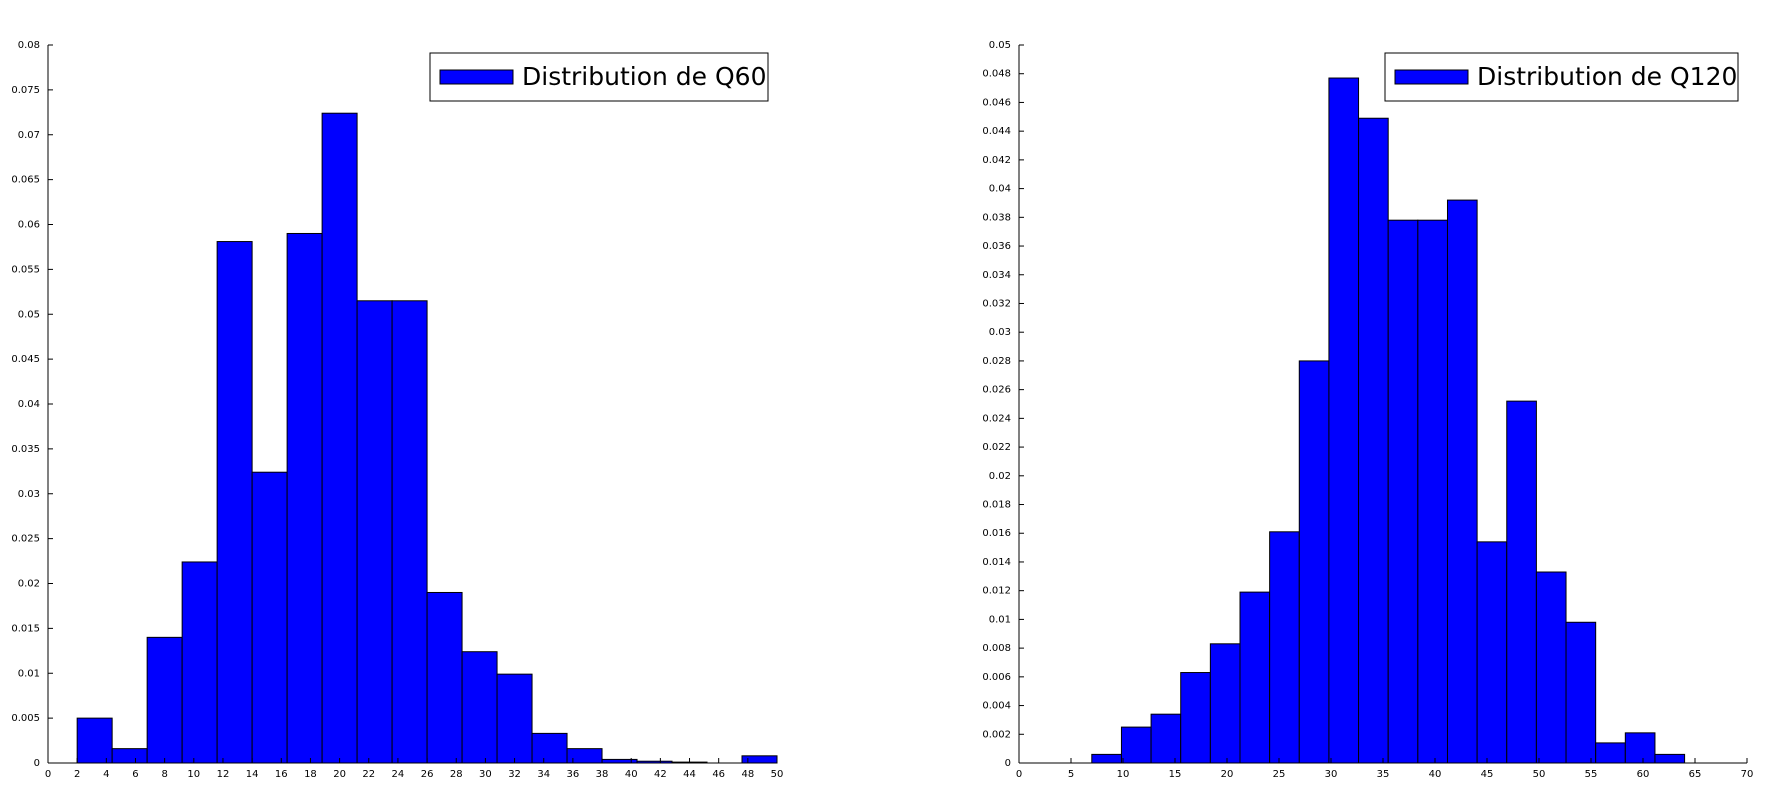  I want to click on x-tick-label: 26, so click(427, 774).